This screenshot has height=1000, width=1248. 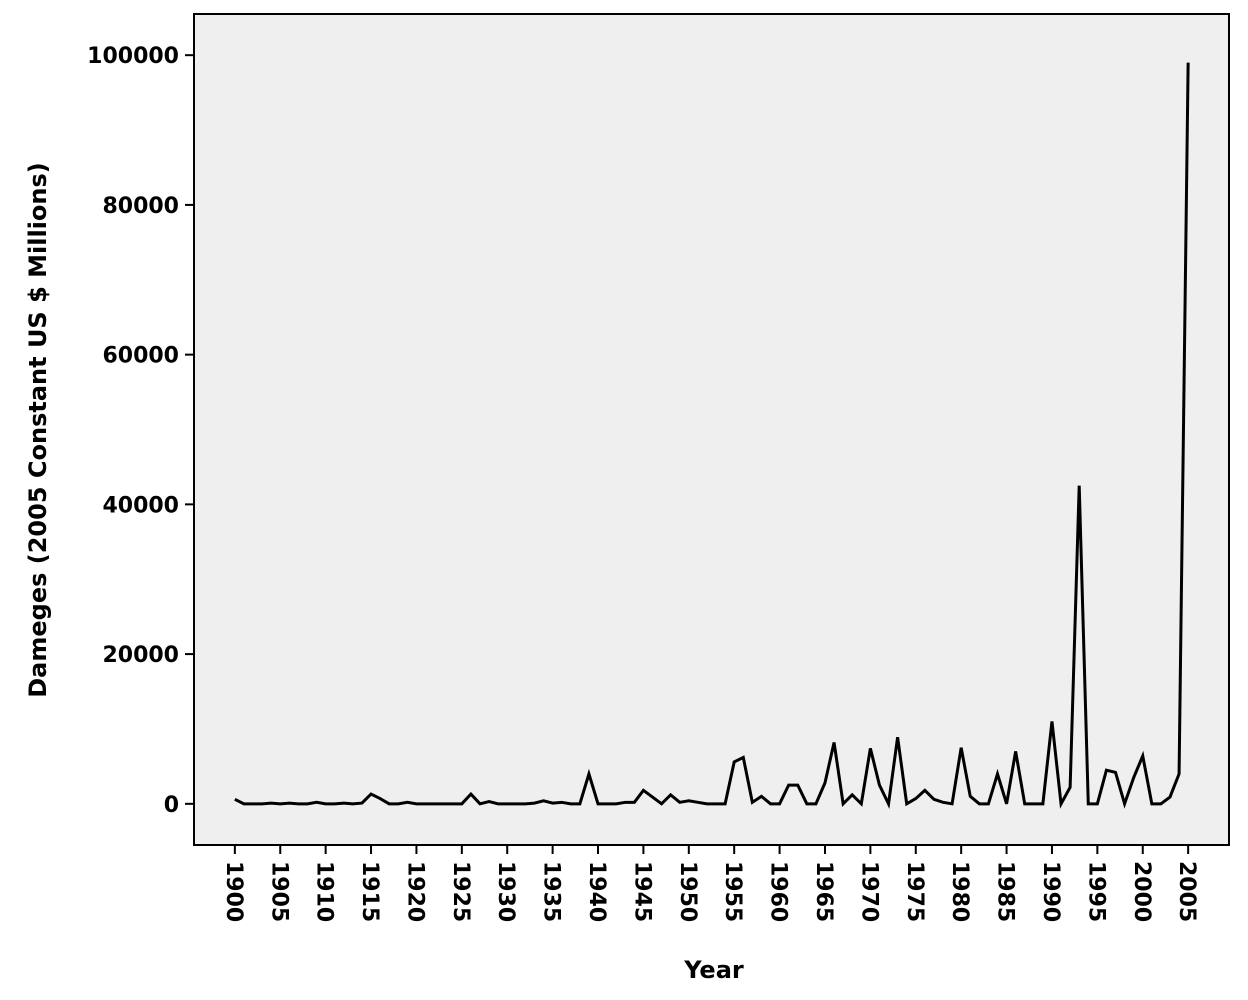 I want to click on y-tick-label: 100000, so click(x=133, y=56).